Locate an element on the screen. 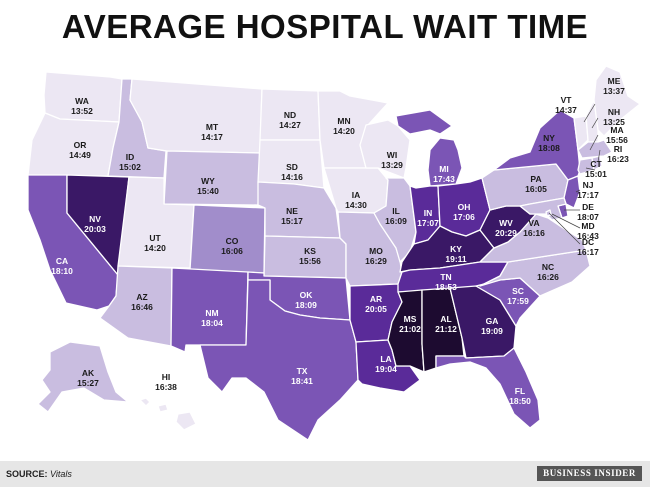  state-wait-time: 15:02 is located at coordinates (130, 167).